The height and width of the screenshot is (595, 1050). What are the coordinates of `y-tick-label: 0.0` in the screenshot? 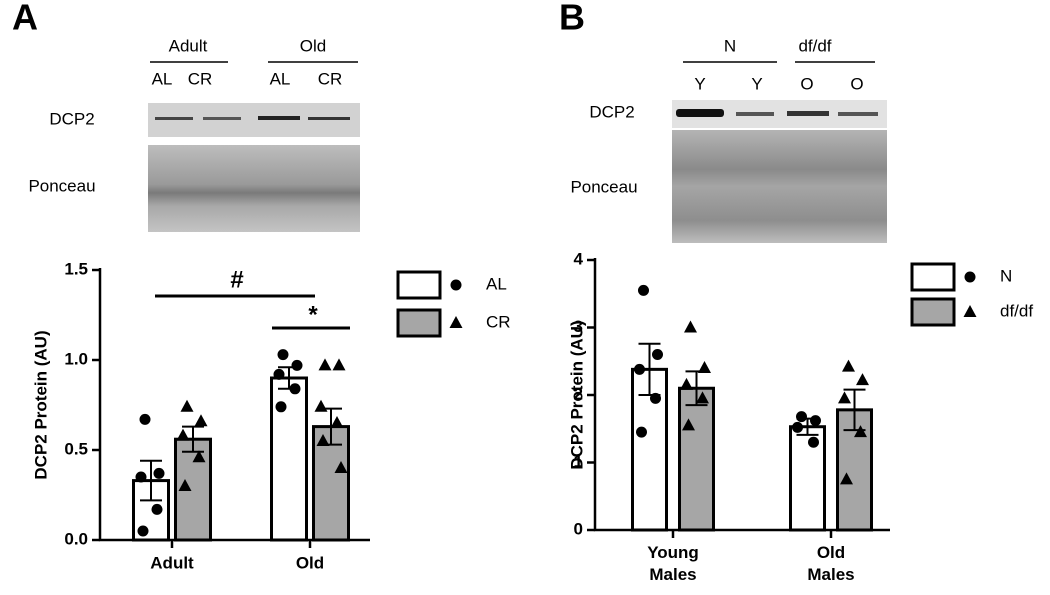 It's located at (76, 538).